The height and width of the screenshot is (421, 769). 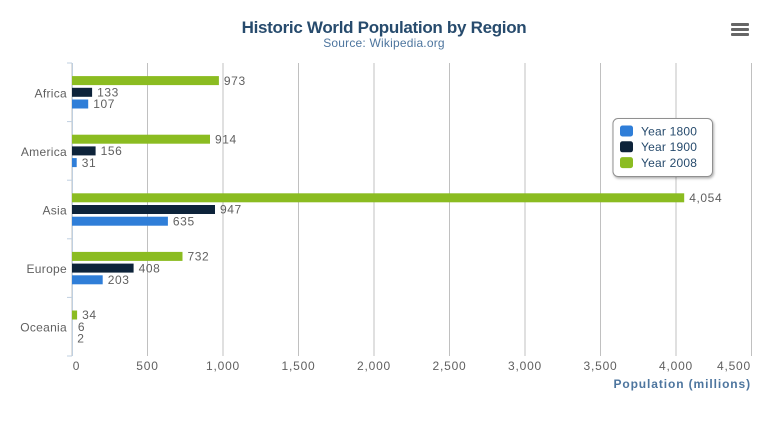 I want to click on svg-text: 408, so click(x=150, y=268).